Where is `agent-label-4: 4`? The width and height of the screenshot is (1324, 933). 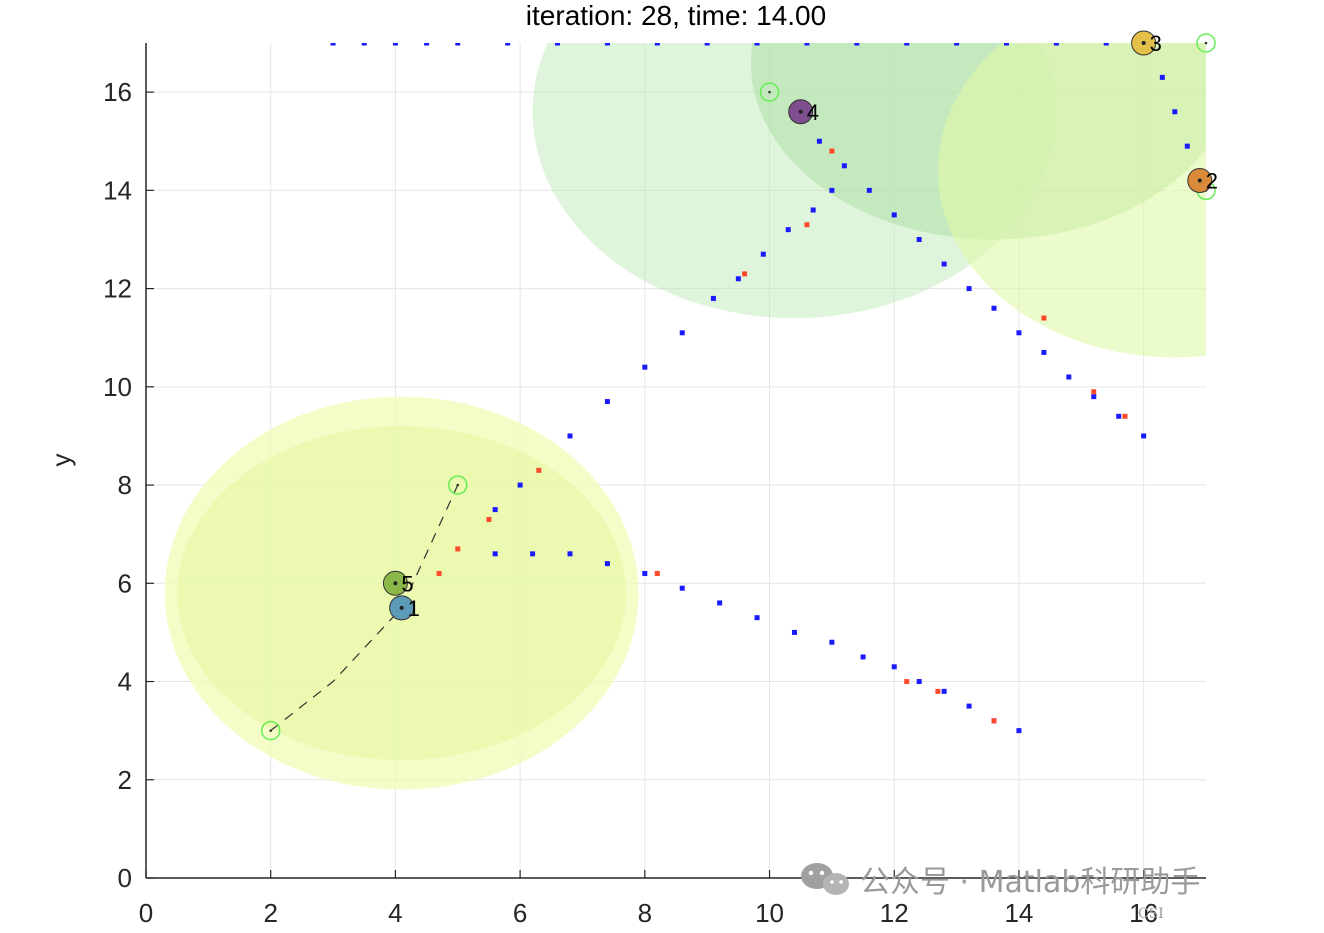
agent-label-4: 4 is located at coordinates (813, 112).